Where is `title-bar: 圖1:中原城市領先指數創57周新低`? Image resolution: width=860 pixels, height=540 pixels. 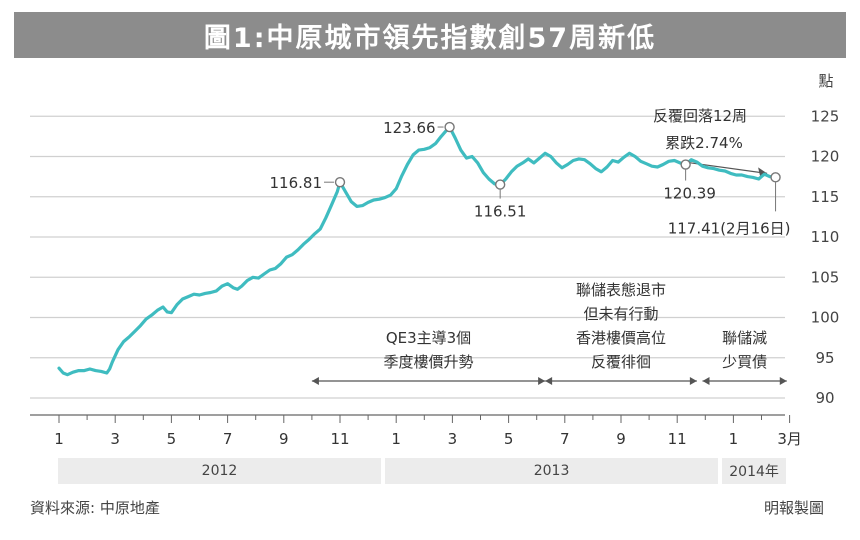 title-bar: 圖1:中原城市領先指數創57周新低 is located at coordinates (430, 35).